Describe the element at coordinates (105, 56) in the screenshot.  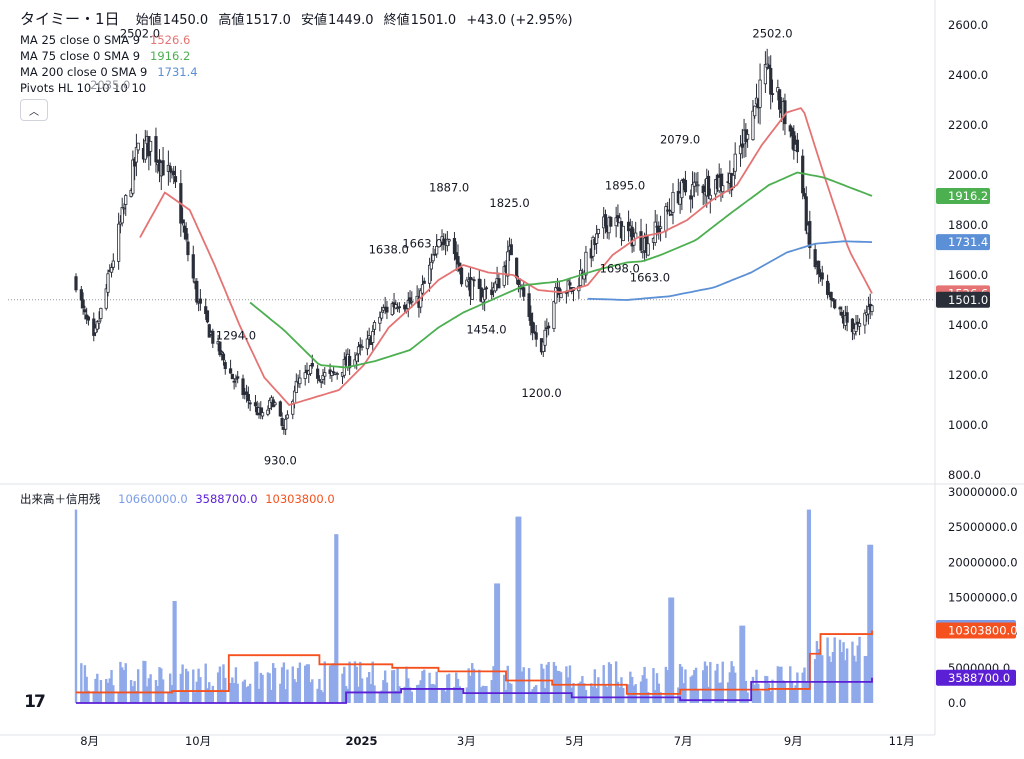
I see `ma75-legend: MA 75 close 0 SMA 9 1916.2` at that location.